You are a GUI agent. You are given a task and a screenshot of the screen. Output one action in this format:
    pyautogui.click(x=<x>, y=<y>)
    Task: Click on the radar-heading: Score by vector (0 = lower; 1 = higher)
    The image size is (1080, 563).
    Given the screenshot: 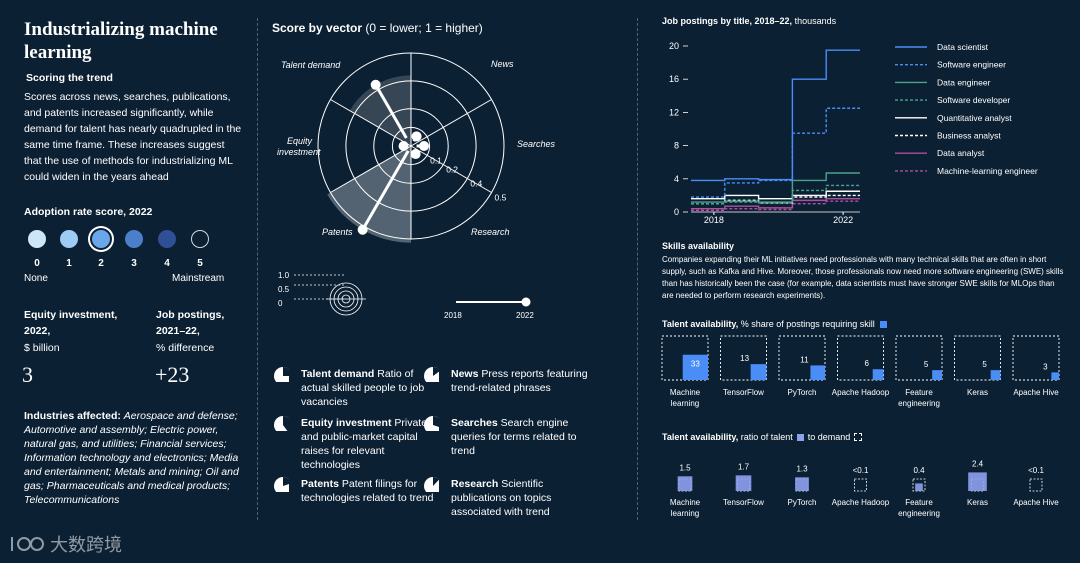 What is the action you would take?
    pyautogui.click(x=377, y=28)
    